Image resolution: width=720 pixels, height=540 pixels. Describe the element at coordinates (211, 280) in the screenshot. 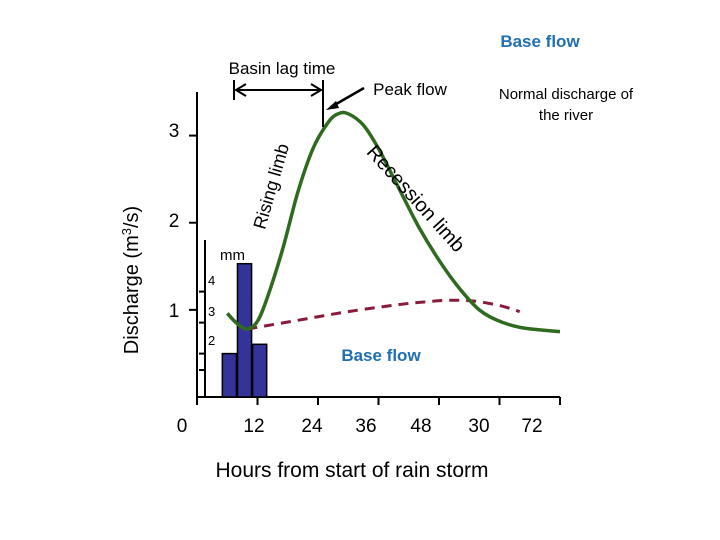

I see `rain-tick-label-4: 4` at that location.